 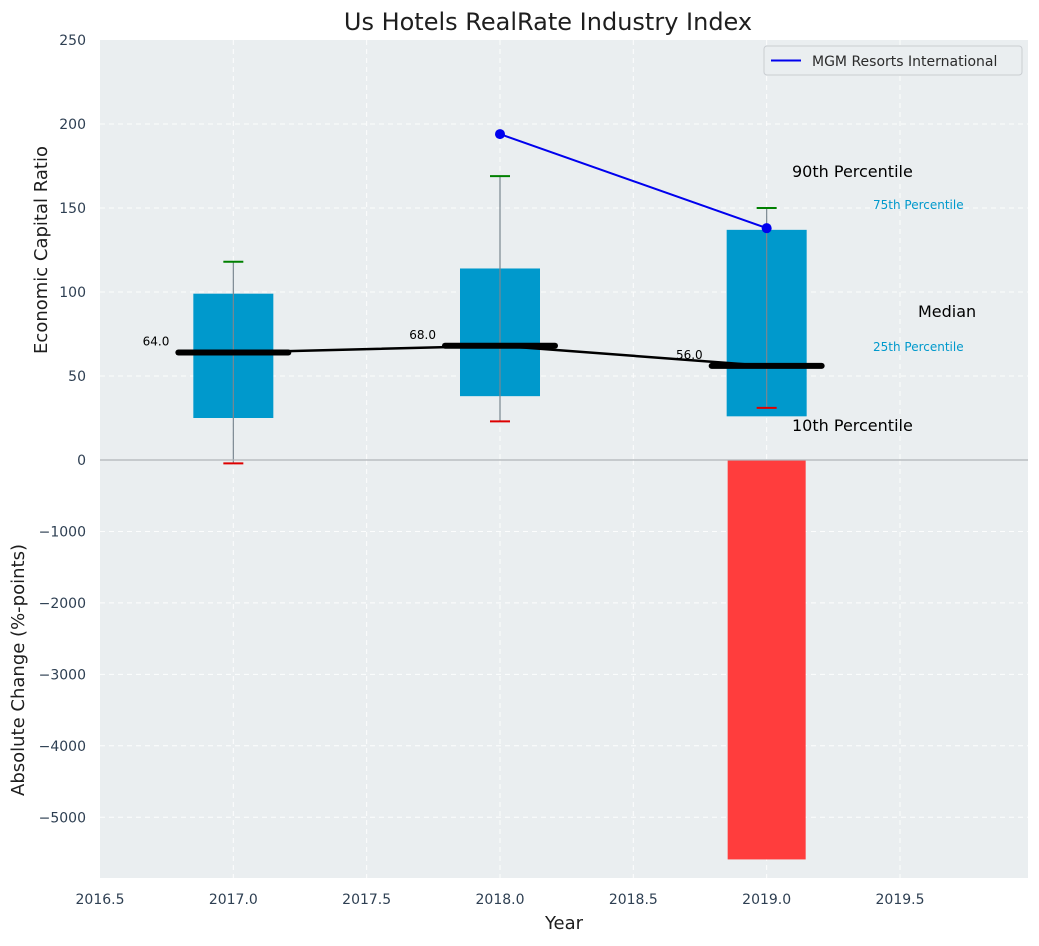 What do you see at coordinates (233, 900) in the screenshot?
I see `x-tick-label: 2017.0` at bounding box center [233, 900].